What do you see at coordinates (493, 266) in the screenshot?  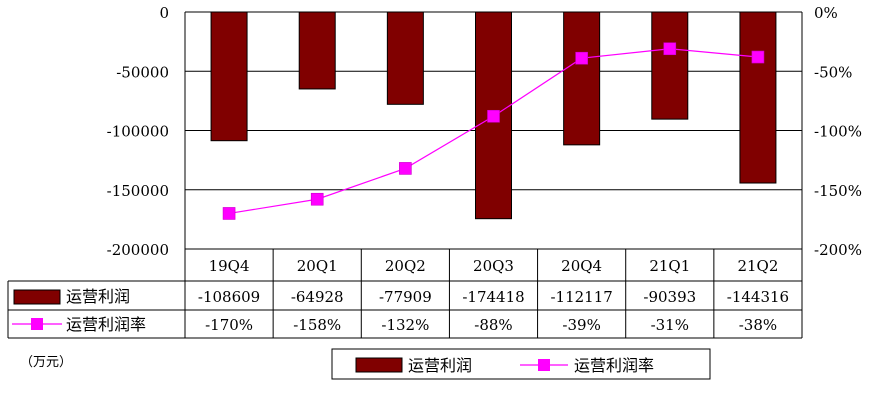 I see `category-label: 20Q3` at bounding box center [493, 266].